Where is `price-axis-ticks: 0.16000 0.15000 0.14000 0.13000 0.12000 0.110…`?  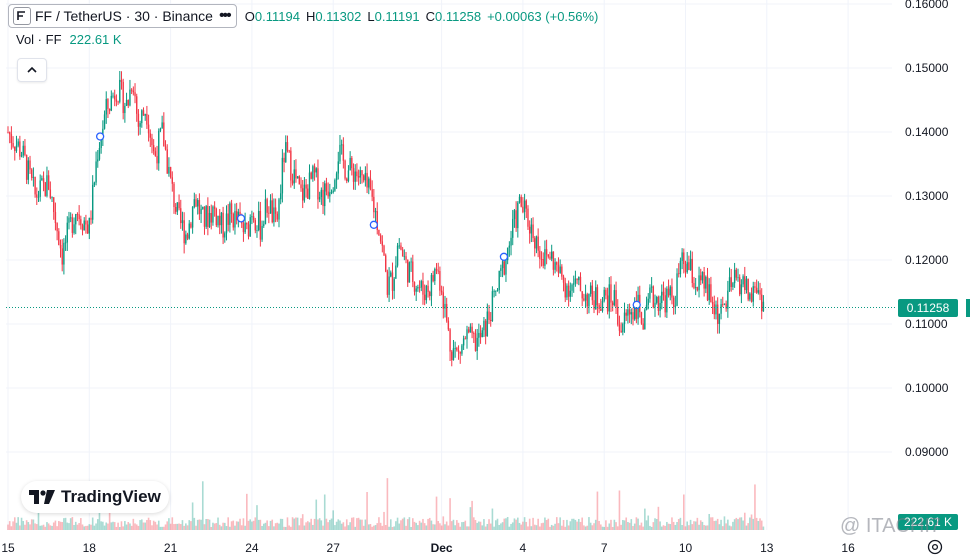 price-axis-ticks: 0.16000 0.15000 0.14000 0.13000 0.12000 0.110… is located at coordinates (927, 229).